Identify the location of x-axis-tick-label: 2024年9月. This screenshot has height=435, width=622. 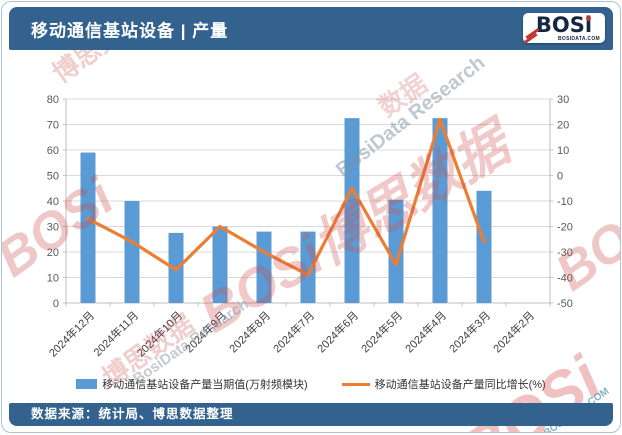
(205, 331).